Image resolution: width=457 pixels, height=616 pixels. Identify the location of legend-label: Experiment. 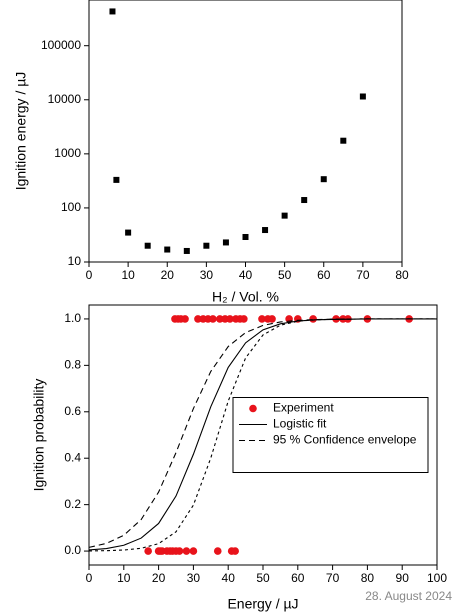
(303, 408).